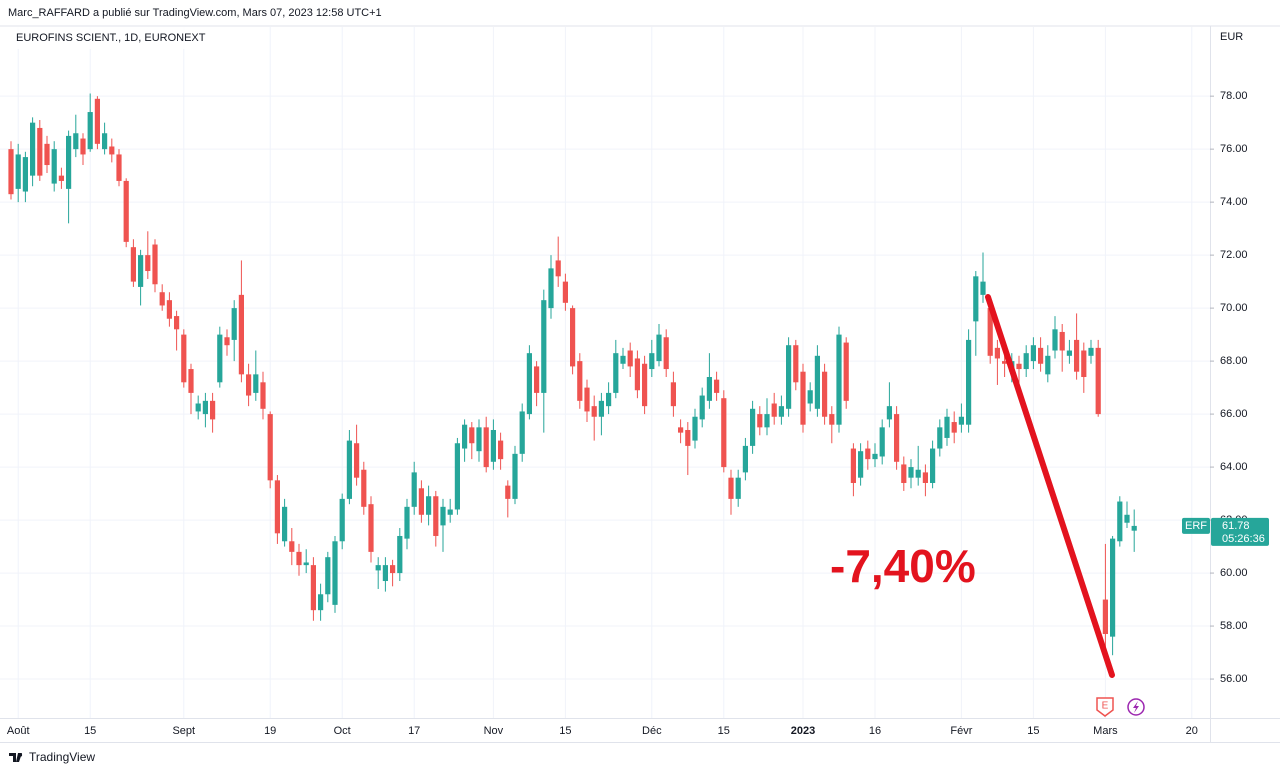 The height and width of the screenshot is (774, 1280). What do you see at coordinates (1105, 707) in the screenshot?
I see `earnings-icon: E` at bounding box center [1105, 707].